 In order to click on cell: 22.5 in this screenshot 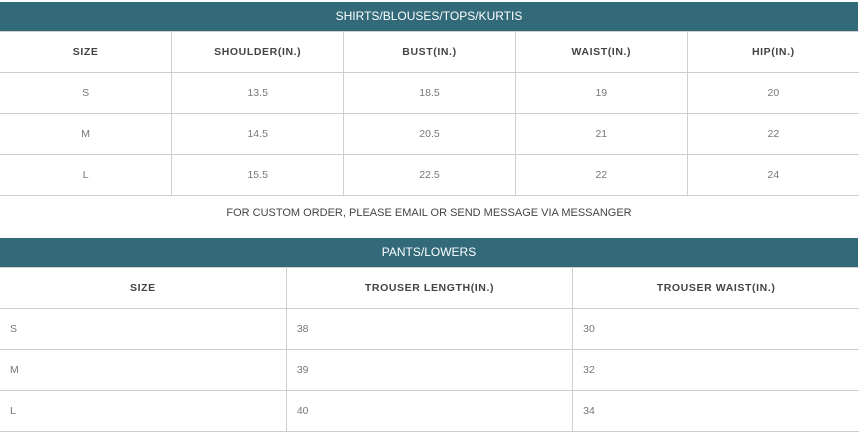, I will do `click(429, 175)`.